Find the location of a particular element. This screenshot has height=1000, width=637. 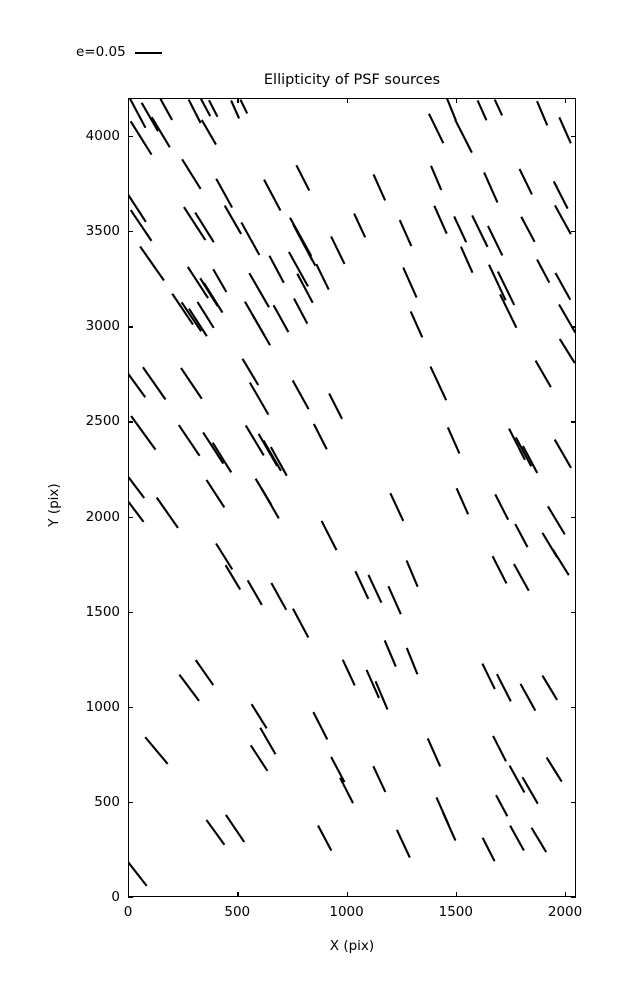

y-tick-label: 0 is located at coordinates (115, 897).